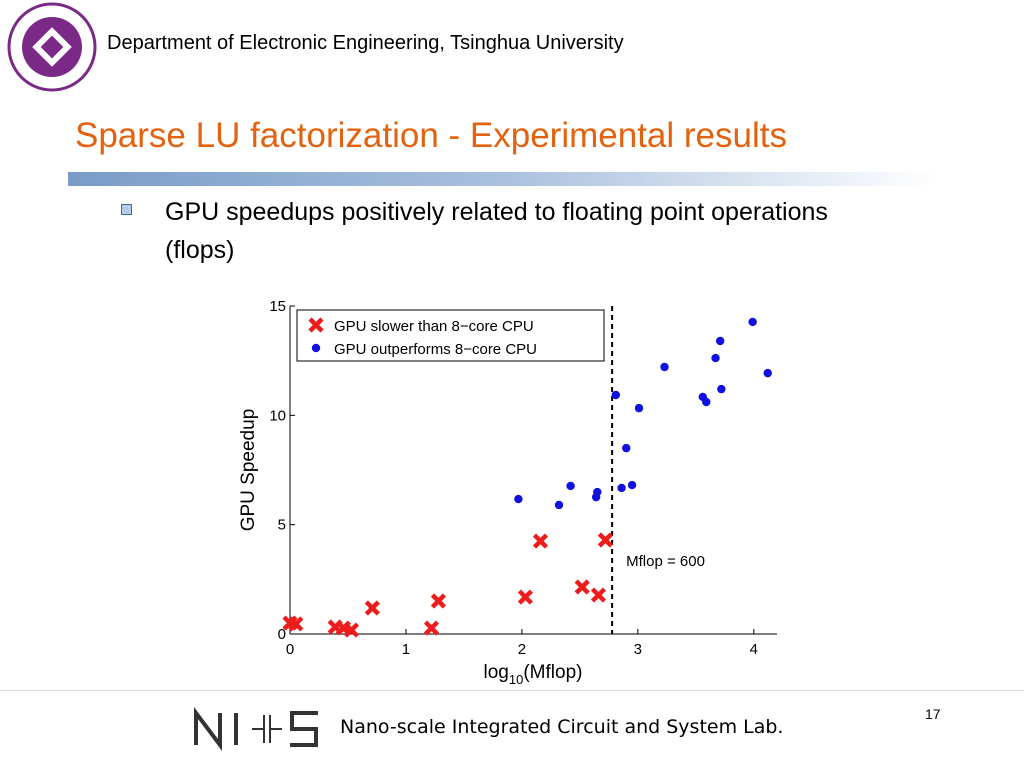 Image resolution: width=1024 pixels, height=768 pixels. I want to click on legend-label: GPU outperforms 8−core CPU, so click(435, 349).